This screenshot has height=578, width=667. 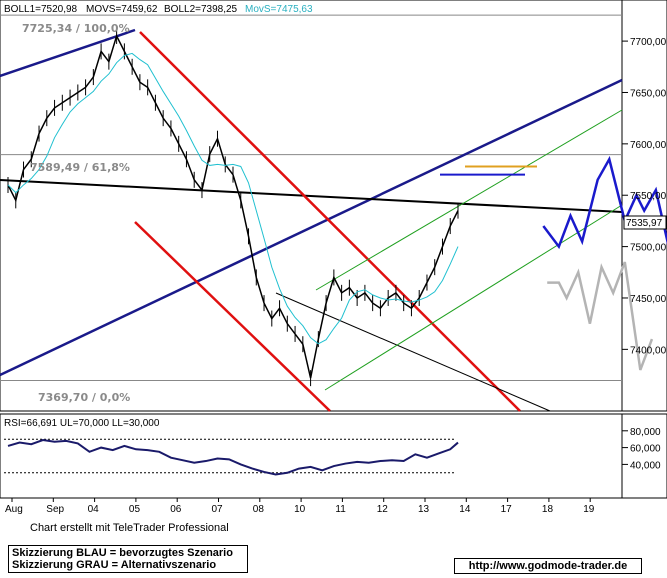 I want to click on channel-green-lower, so click(x=473, y=297).